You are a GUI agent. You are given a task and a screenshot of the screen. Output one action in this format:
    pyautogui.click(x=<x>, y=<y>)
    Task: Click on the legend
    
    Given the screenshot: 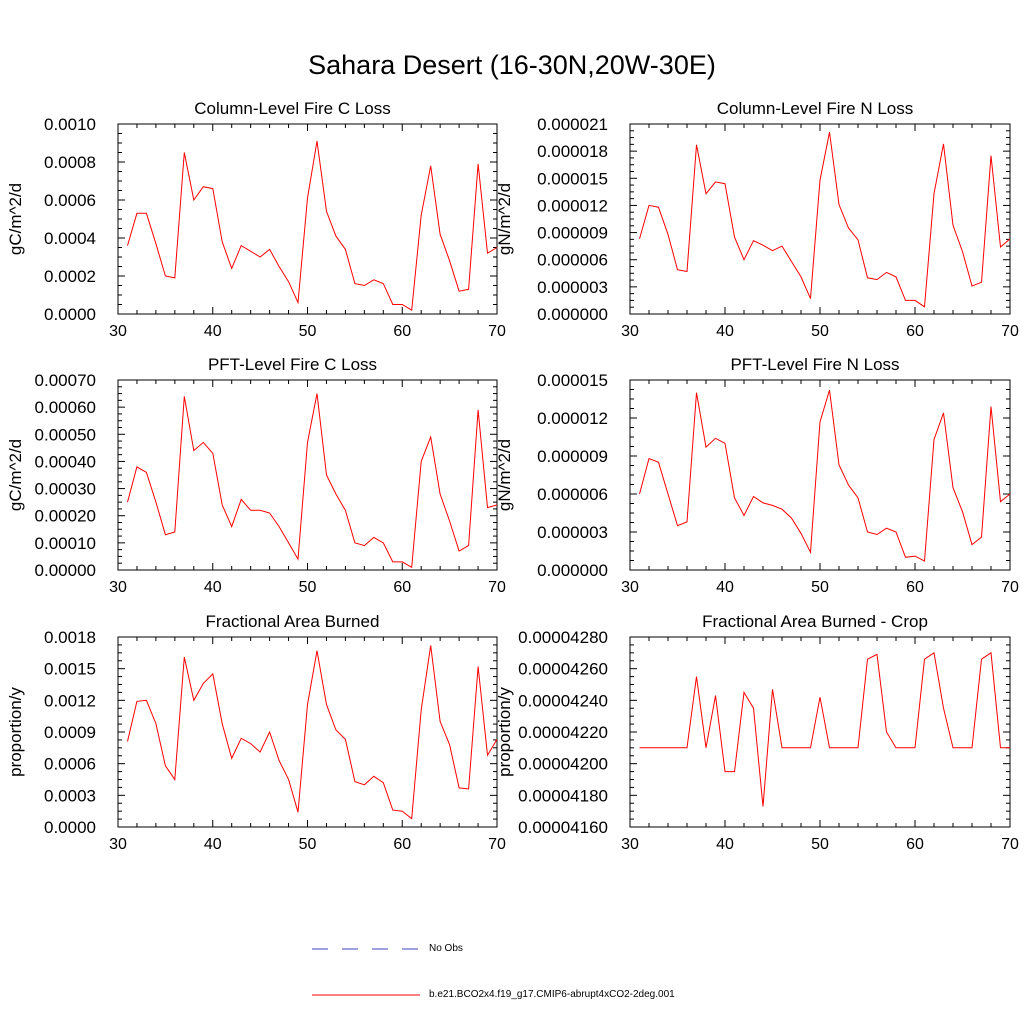 What is the action you would take?
    pyautogui.click(x=366, y=972)
    